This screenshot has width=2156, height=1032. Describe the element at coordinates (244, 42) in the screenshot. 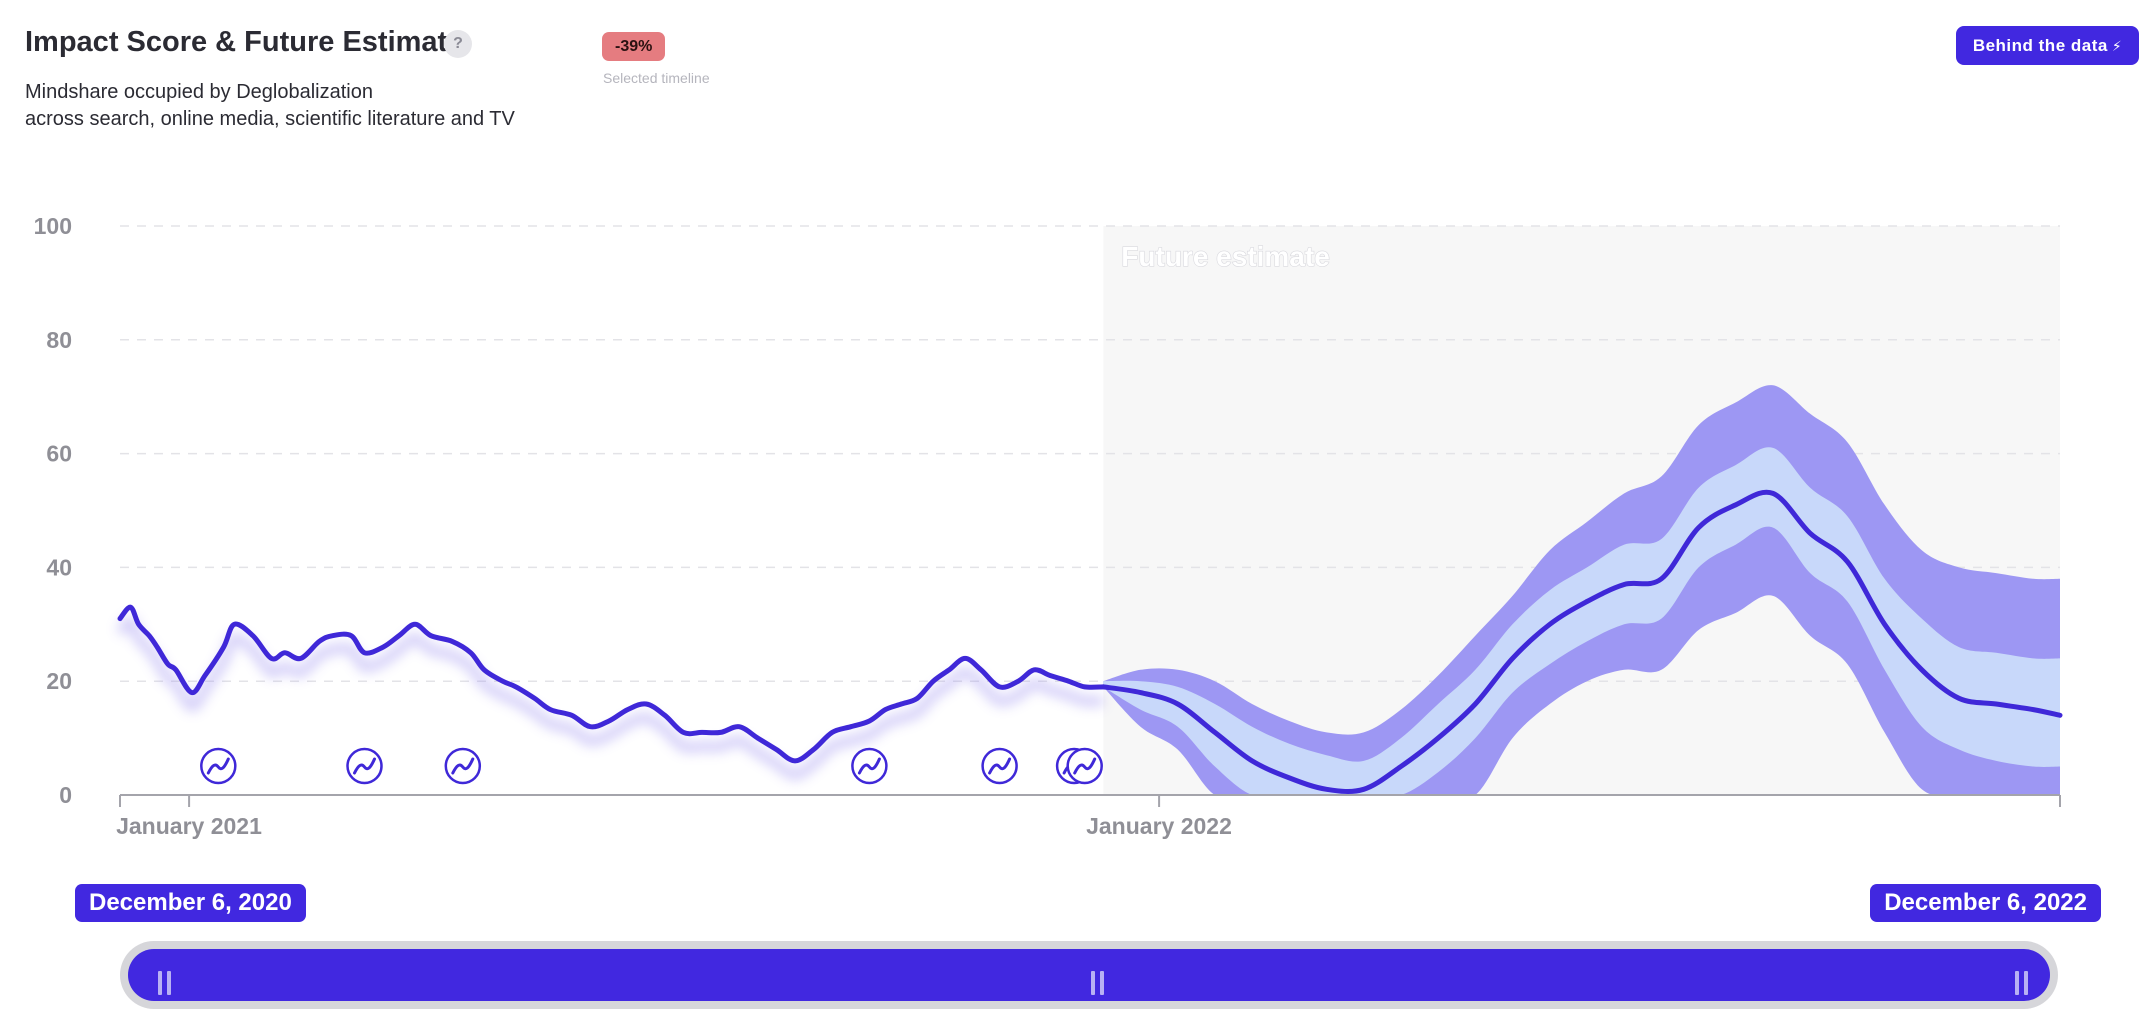

I see `chart-title: Impact Score & Future Estimate` at that location.